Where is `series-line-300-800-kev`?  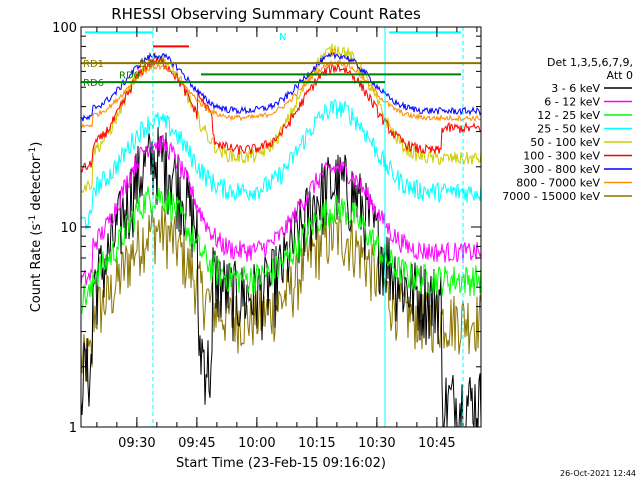 series-line-300-800-kev is located at coordinates (281, 86).